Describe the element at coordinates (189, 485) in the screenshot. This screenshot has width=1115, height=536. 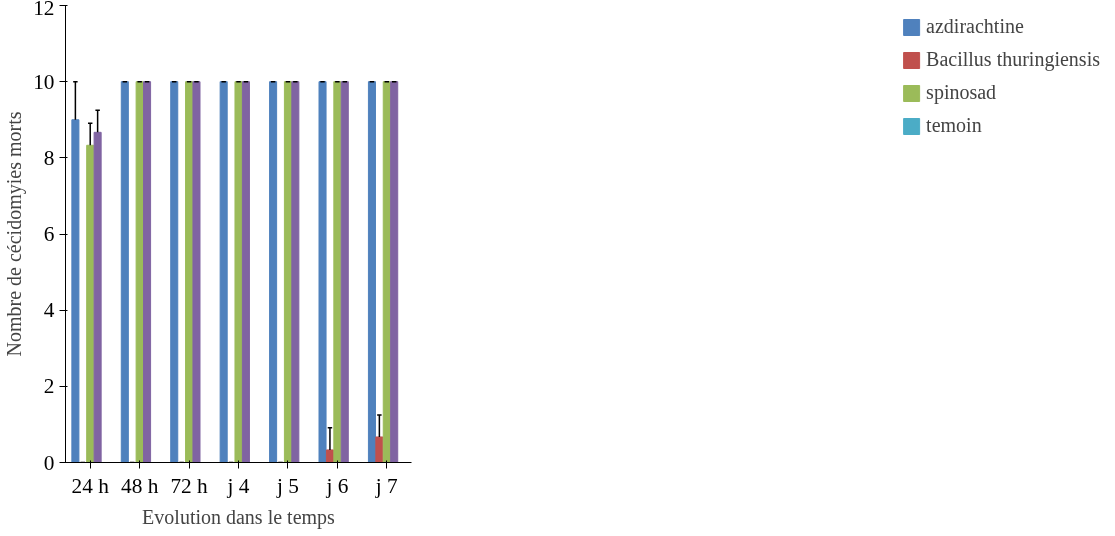
I see `x-tick-label: 72 h` at that location.